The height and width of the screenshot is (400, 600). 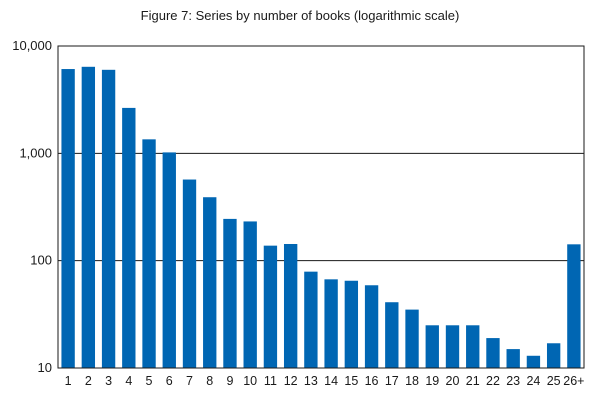 What do you see at coordinates (41, 260) in the screenshot?
I see `y-tick-label: 100` at bounding box center [41, 260].